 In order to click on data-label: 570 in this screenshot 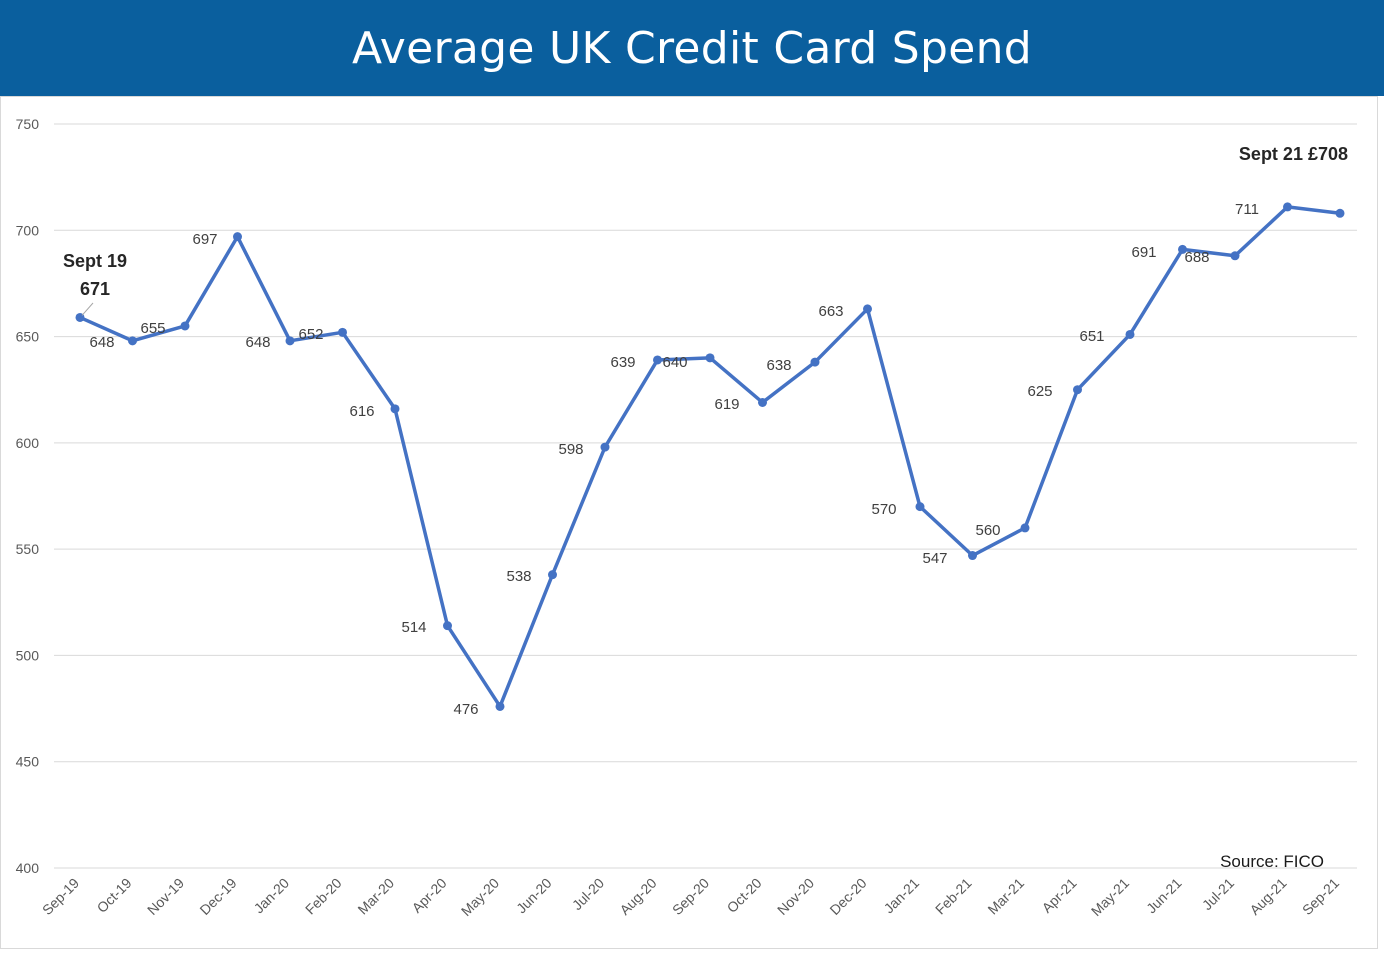, I will do `click(883, 509)`.